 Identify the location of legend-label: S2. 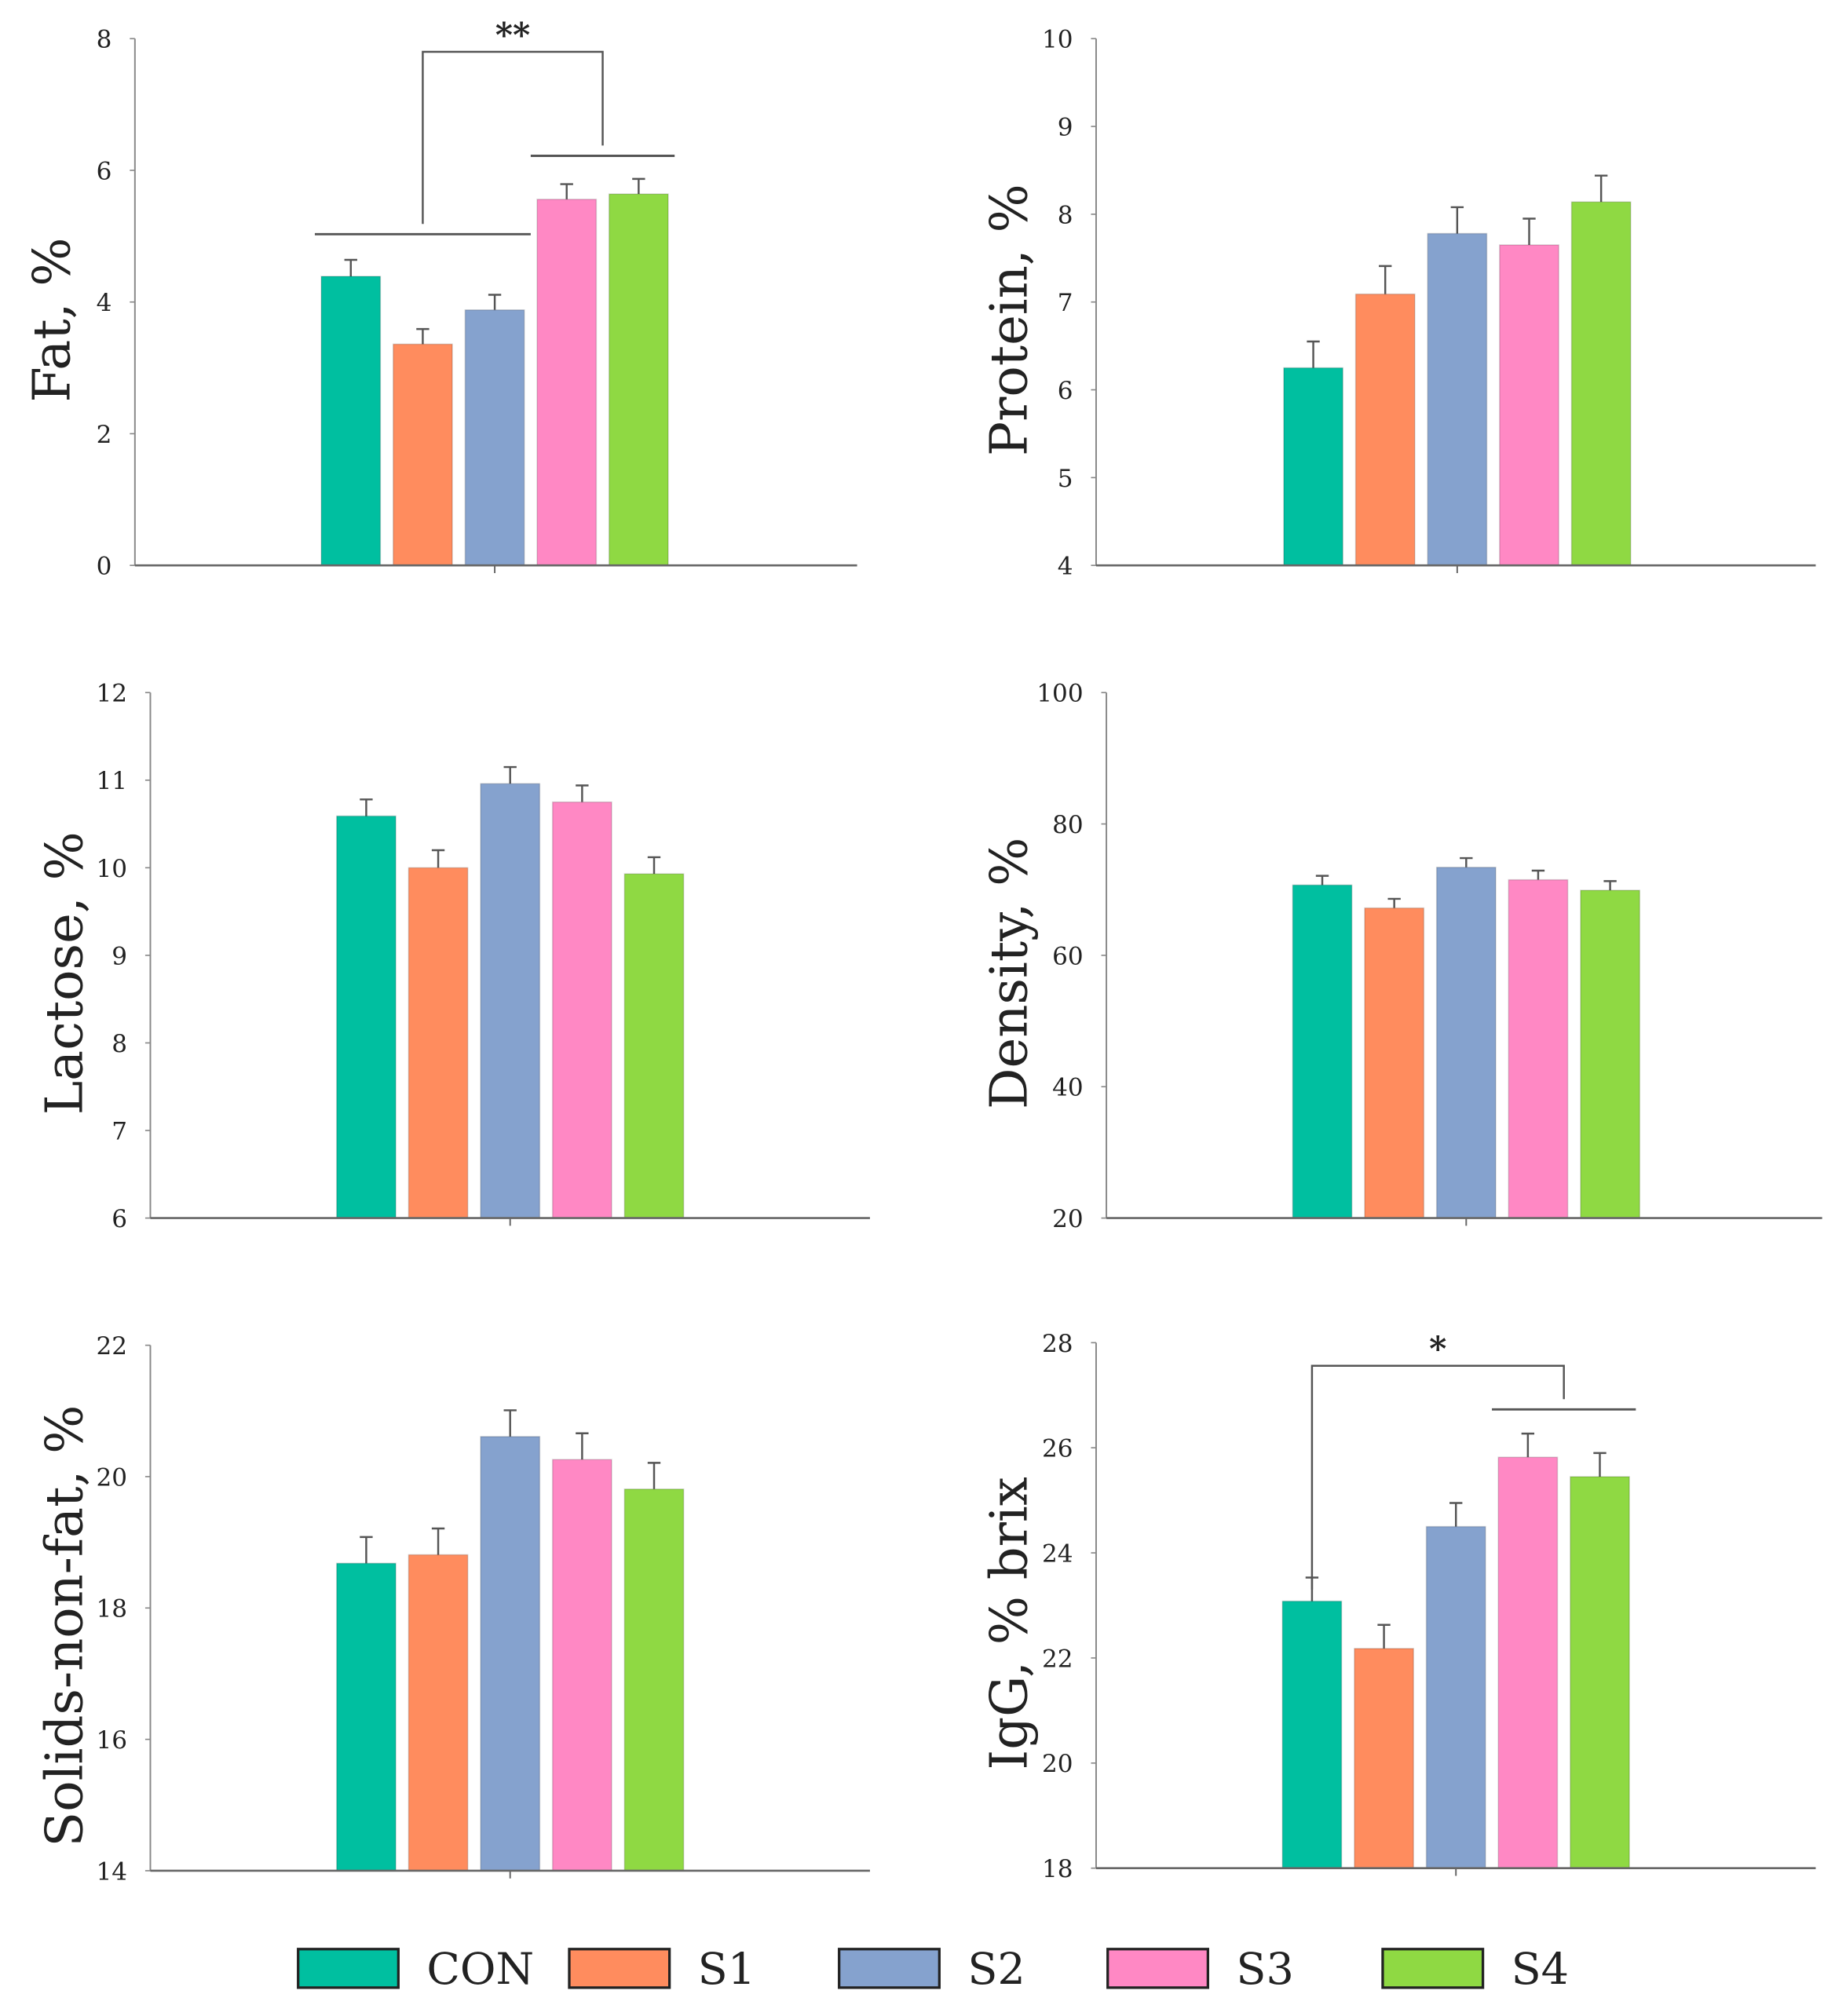
(996, 1969).